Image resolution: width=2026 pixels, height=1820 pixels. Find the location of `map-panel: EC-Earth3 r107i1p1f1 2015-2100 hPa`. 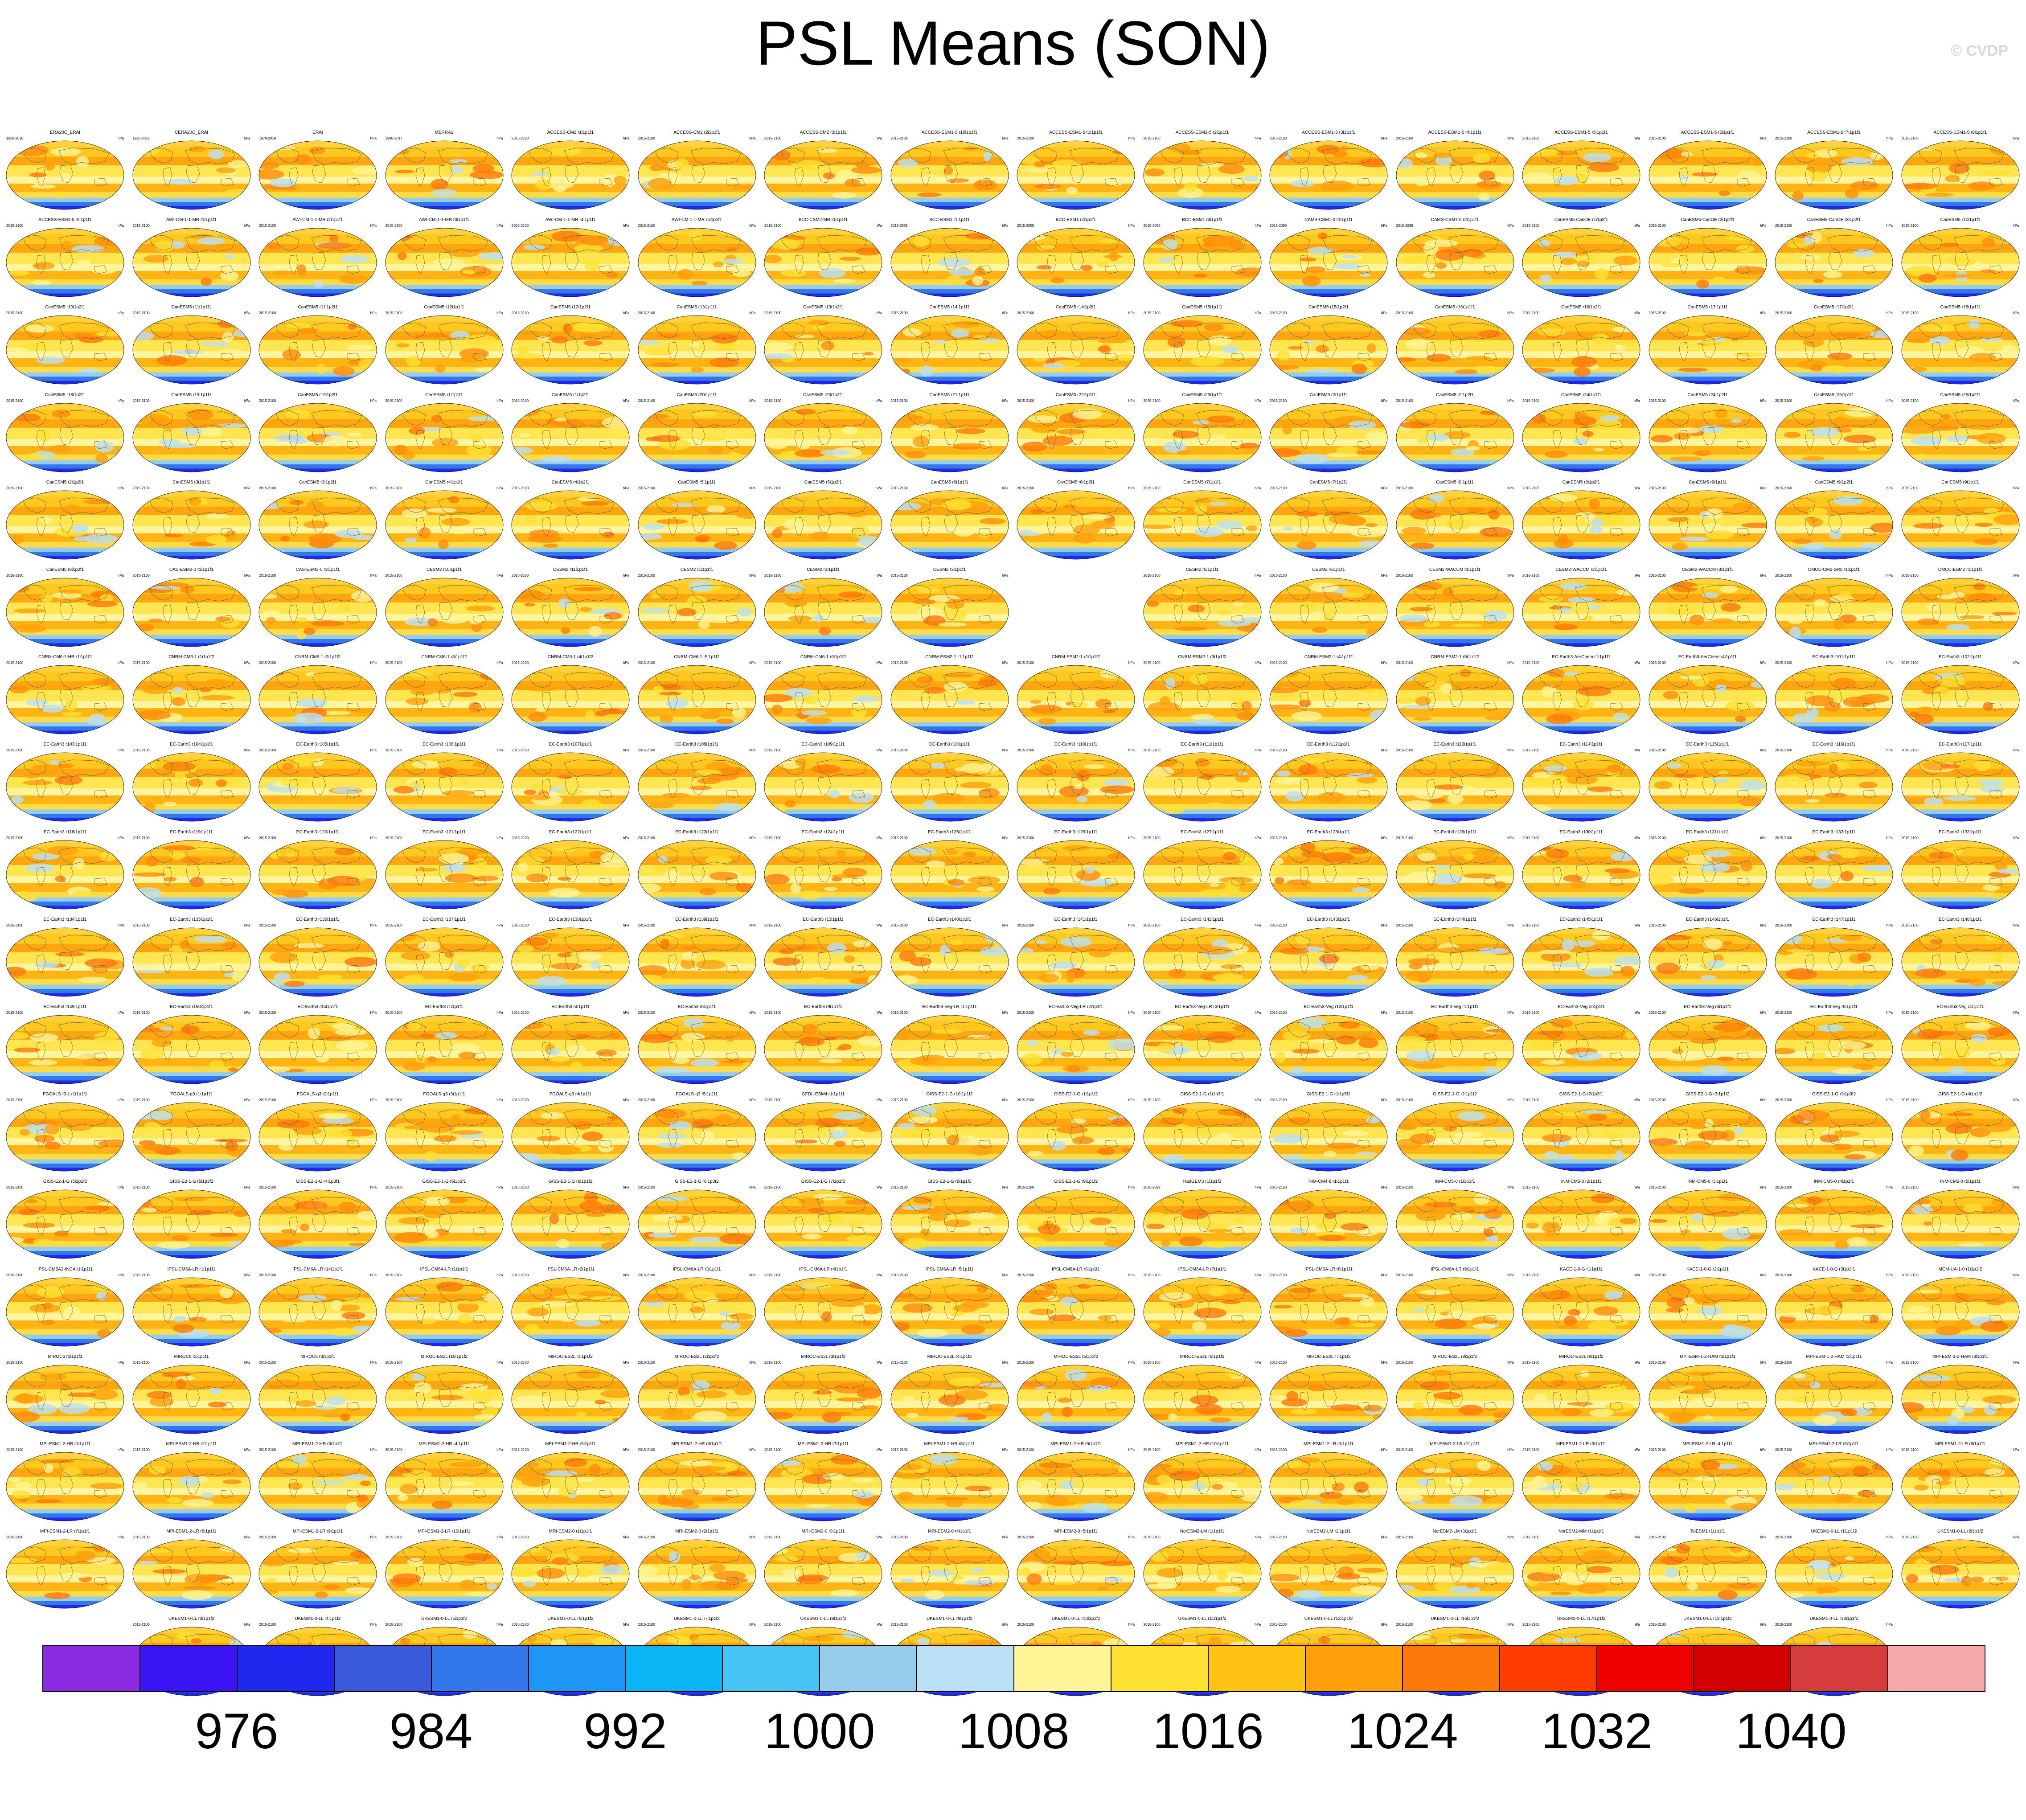

map-panel: EC-Earth3 r107i1p1f1 2015-2100 hPa is located at coordinates (570, 782).